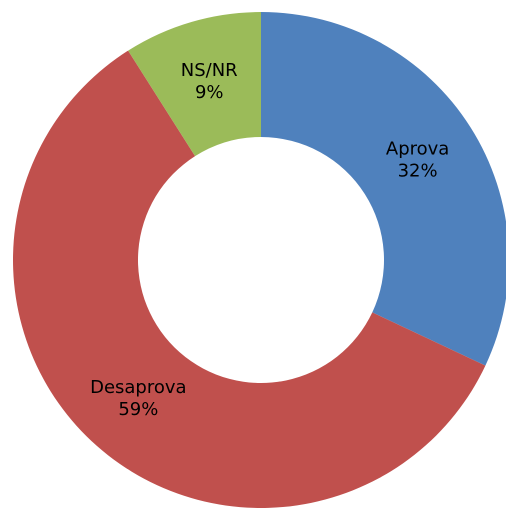 The image size is (506, 509). What do you see at coordinates (418, 171) in the screenshot?
I see `slice-value-label: 32%` at bounding box center [418, 171].